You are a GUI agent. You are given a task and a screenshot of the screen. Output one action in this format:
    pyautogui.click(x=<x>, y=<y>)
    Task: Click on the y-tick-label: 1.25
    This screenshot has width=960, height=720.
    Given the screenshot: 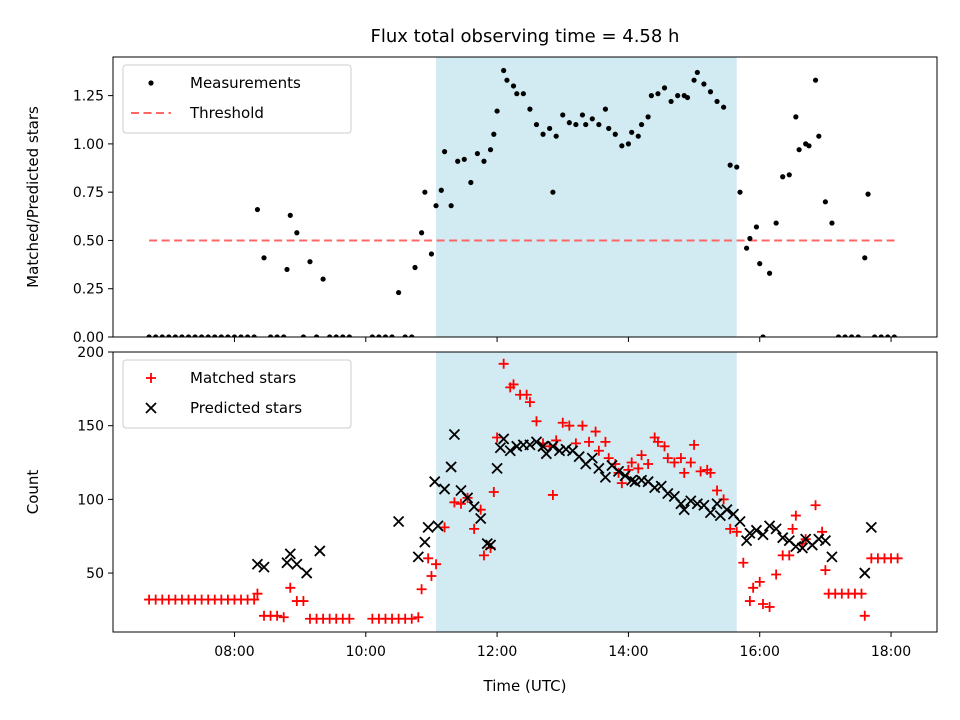 What is the action you would take?
    pyautogui.click(x=88, y=97)
    